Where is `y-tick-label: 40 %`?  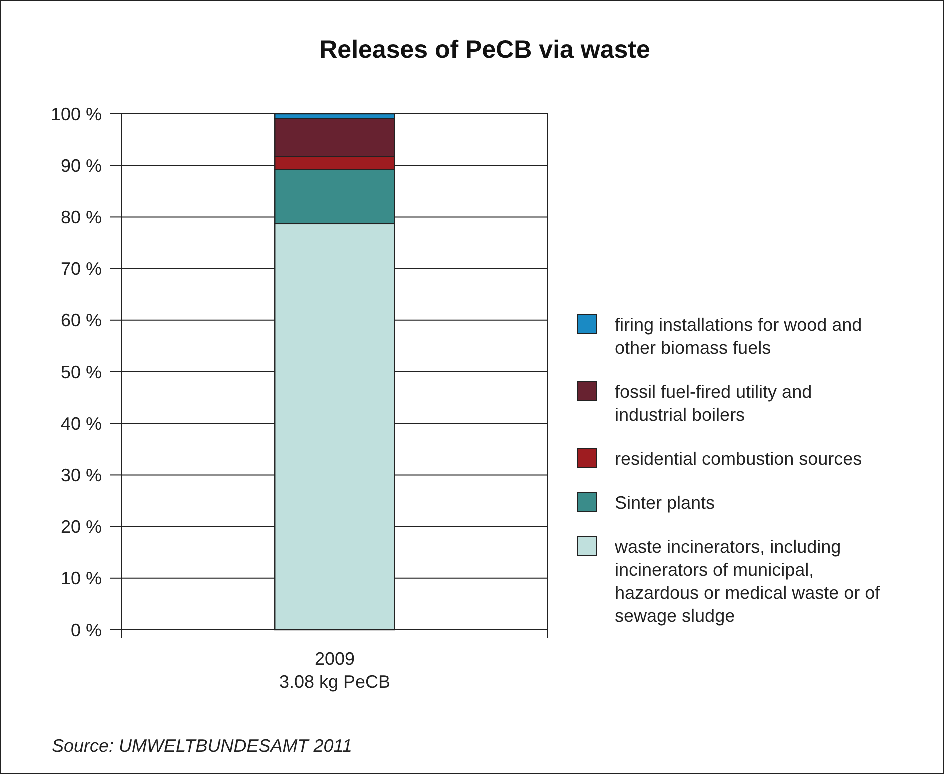
y-tick-label: 40 % is located at coordinates (81, 424).